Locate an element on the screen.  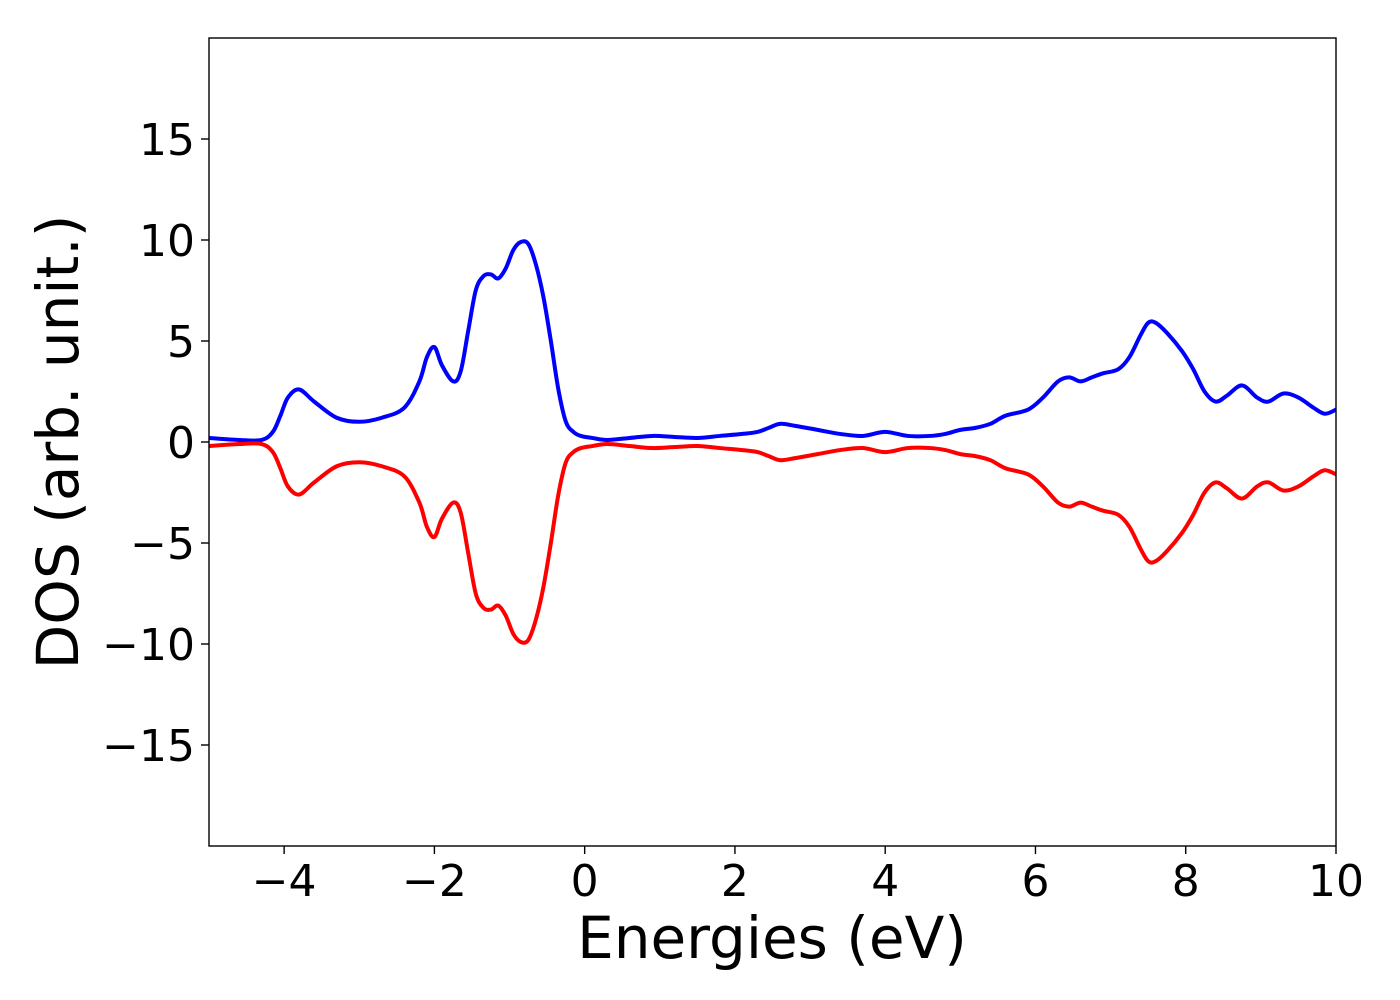
x-tick-label: −2 is located at coordinates (434, 881).